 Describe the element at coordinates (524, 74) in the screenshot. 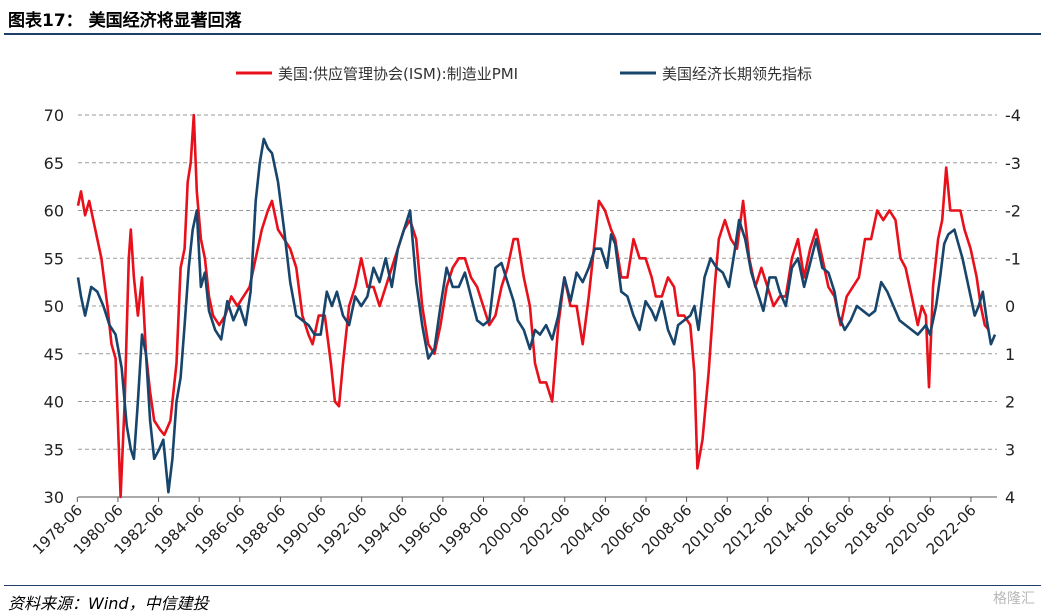

I see `legend: 美国:供应管理协会(ISM):制造业PMI 美国经济长期领先指标` at that location.